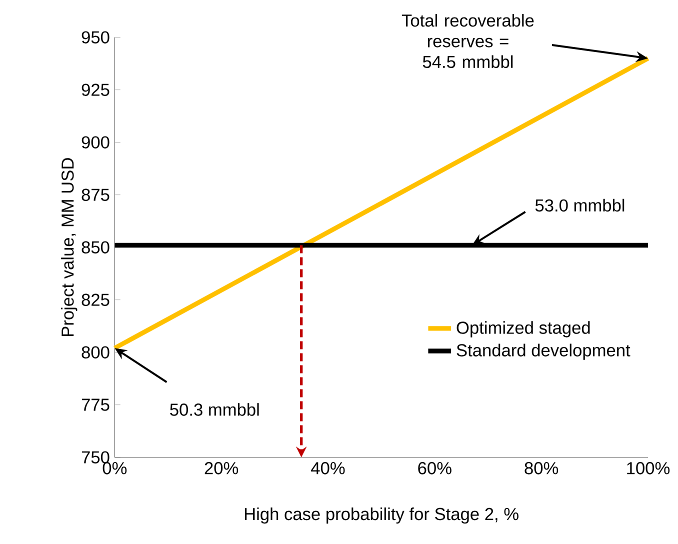 Image resolution: width=678 pixels, height=544 pixels. What do you see at coordinates (468, 41) in the screenshot?
I see `annotation: Total recoverable reserves = 54.5 mmbbl` at bounding box center [468, 41].